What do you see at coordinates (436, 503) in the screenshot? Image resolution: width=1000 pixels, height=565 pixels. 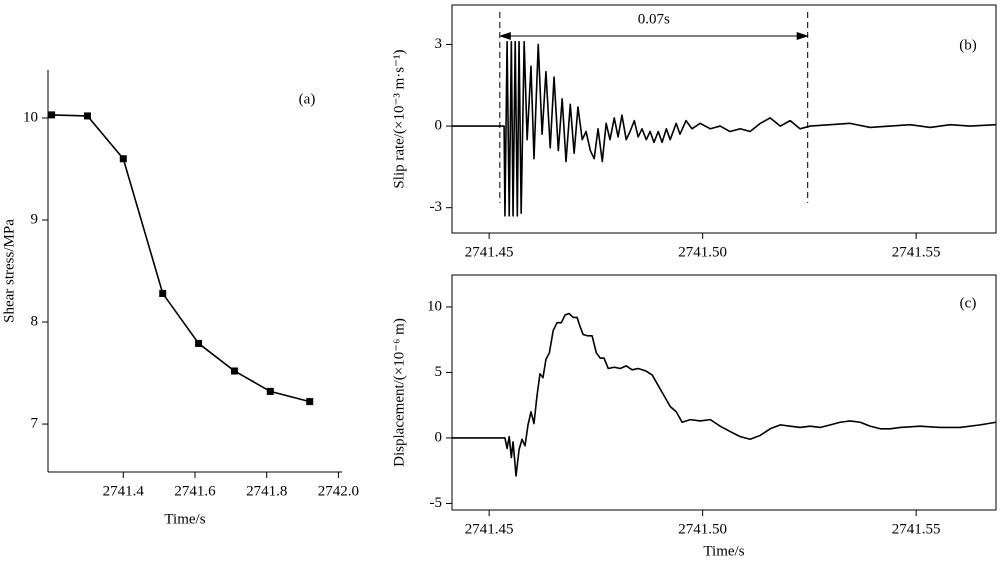 I see `y-tick-label: -5` at bounding box center [436, 503].